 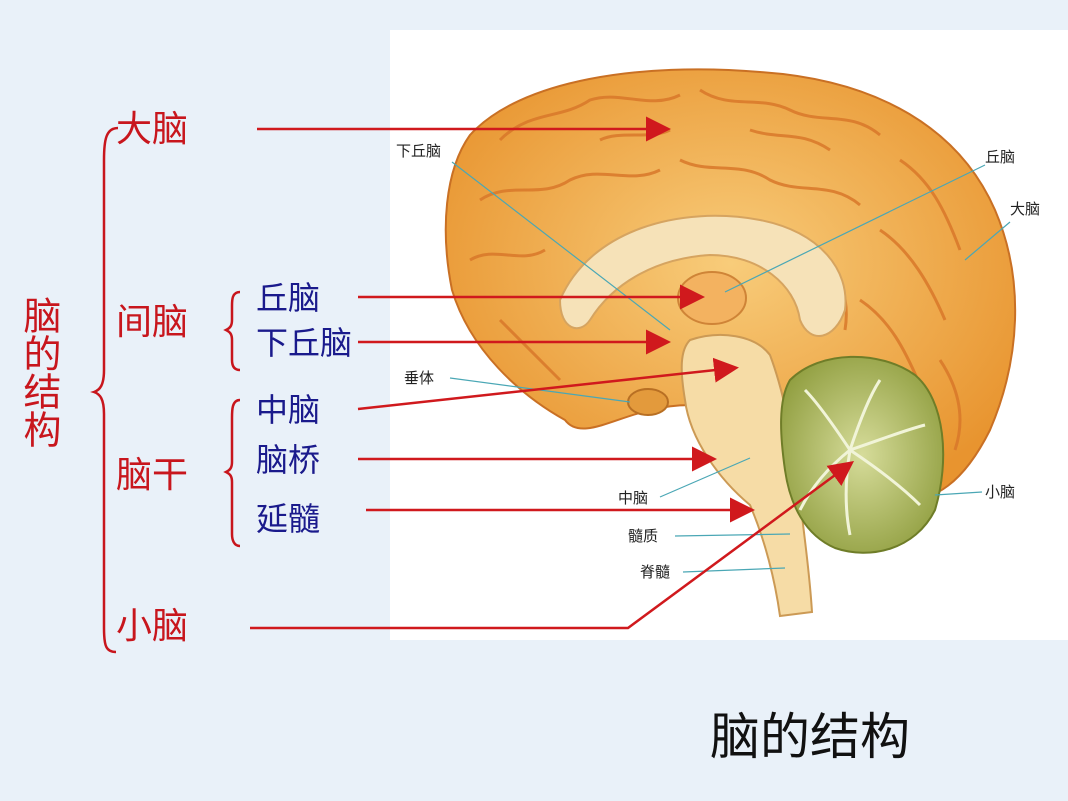 What do you see at coordinates (232, 473) in the screenshot?
I see `brainstem-brace` at bounding box center [232, 473].